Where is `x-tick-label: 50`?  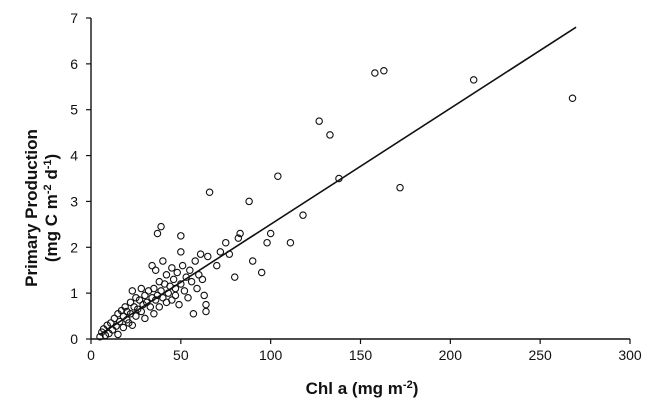 x-tick-label: 50 is located at coordinates (181, 355).